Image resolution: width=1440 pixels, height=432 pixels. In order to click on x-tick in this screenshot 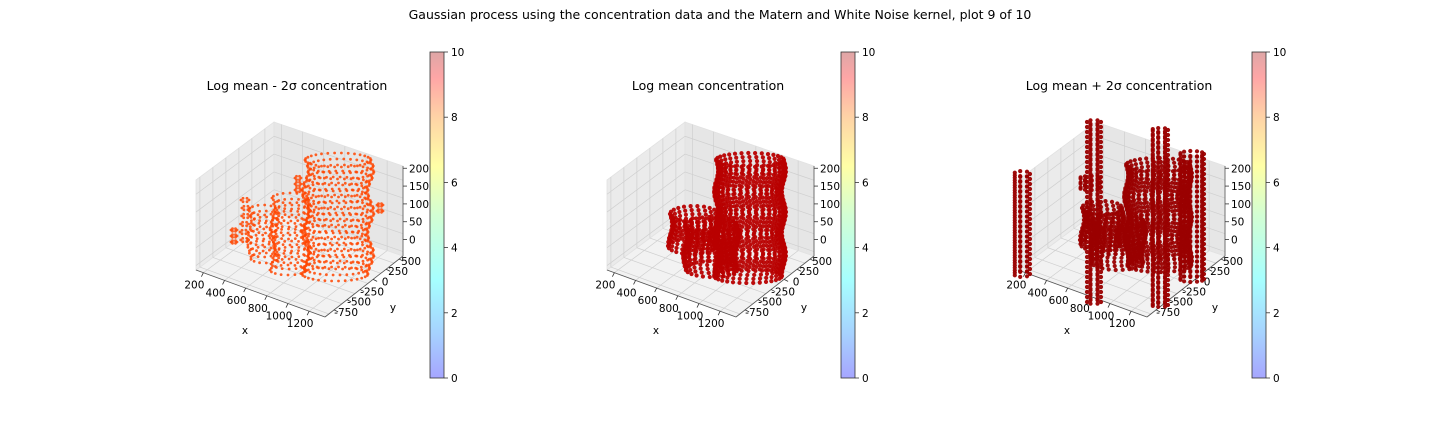, I will do `click(1130, 313)`.